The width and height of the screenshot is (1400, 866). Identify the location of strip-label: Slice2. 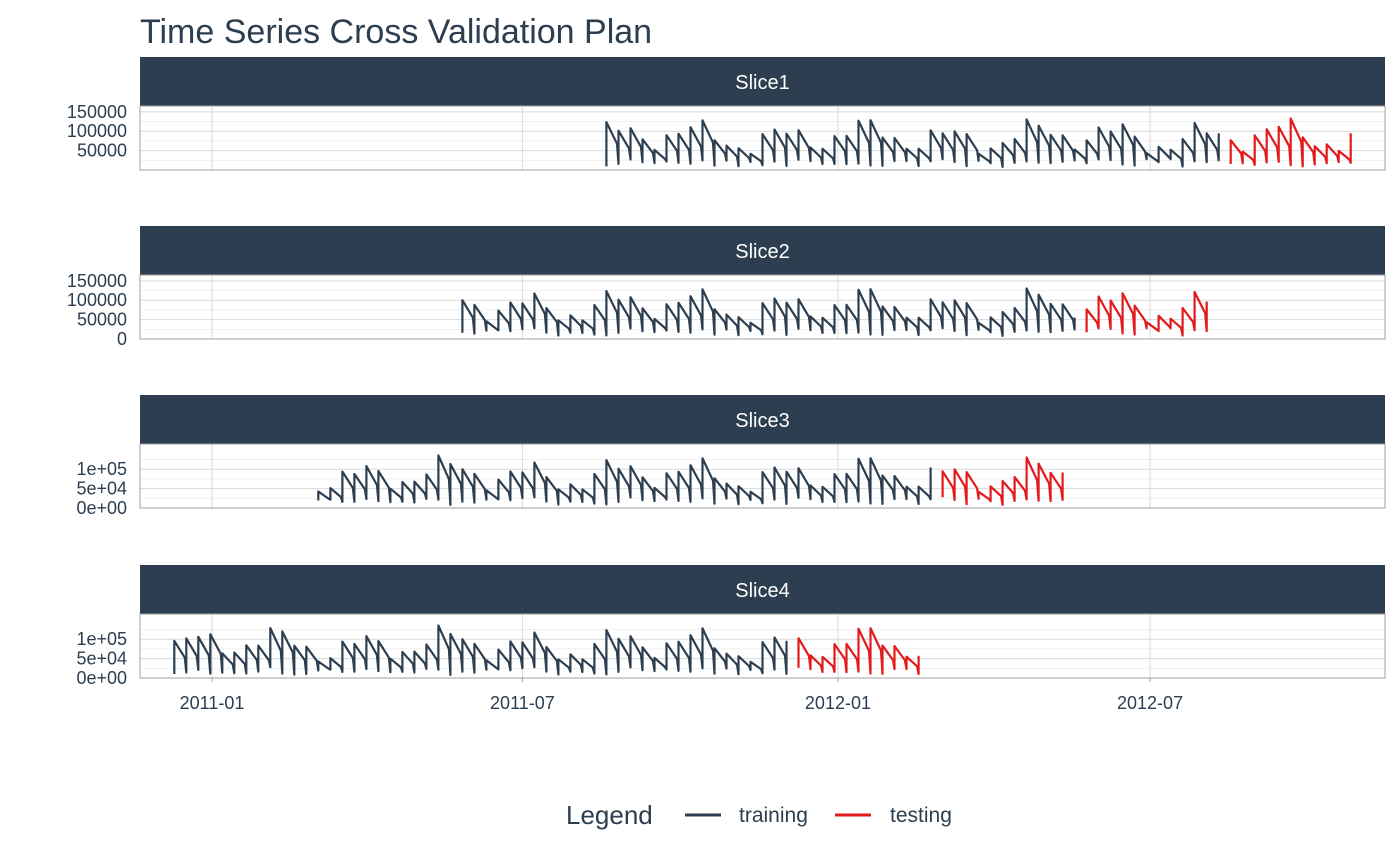
(762, 252).